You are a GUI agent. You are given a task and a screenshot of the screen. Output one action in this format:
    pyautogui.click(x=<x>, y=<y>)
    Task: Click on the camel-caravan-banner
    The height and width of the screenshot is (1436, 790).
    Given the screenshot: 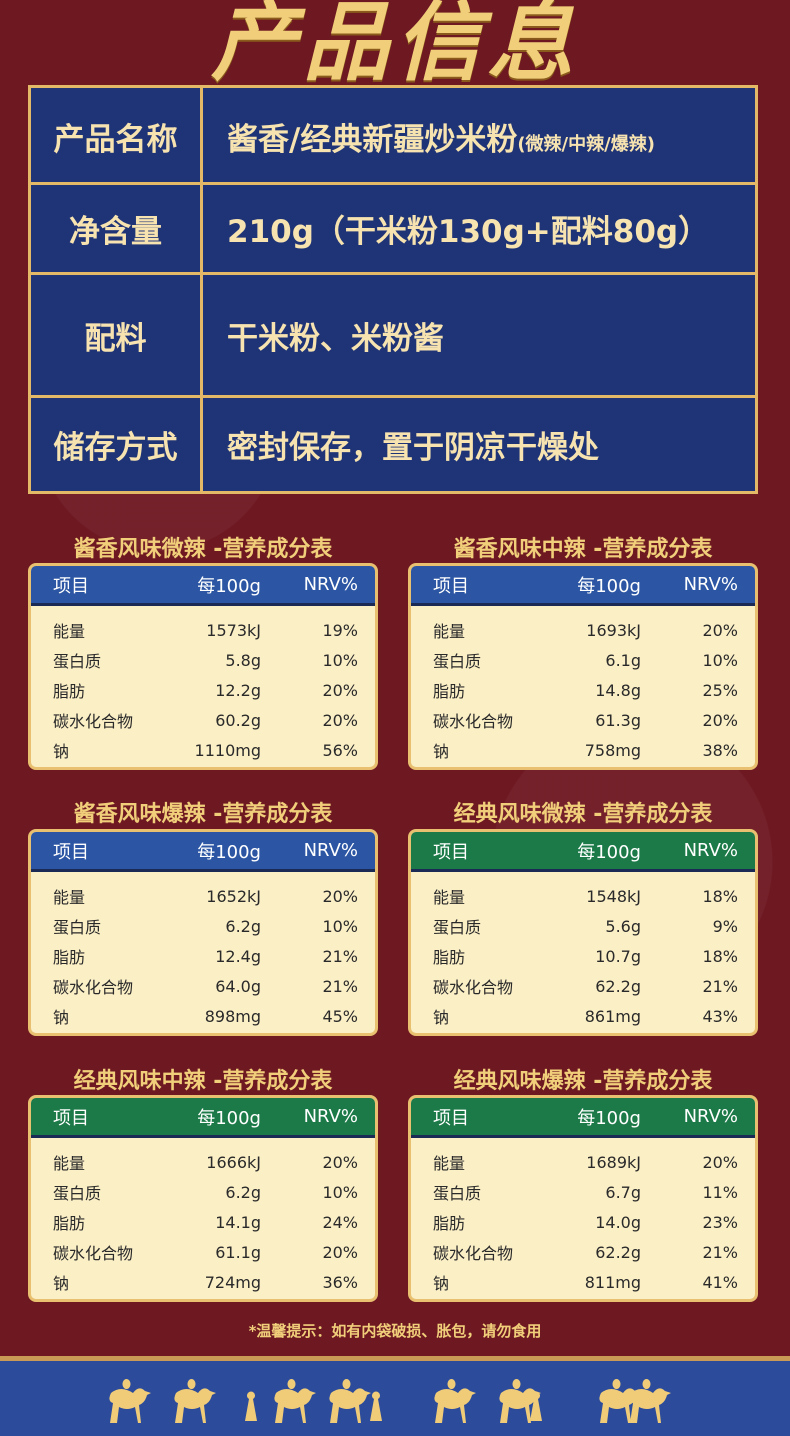 What is the action you would take?
    pyautogui.click(x=395, y=1396)
    